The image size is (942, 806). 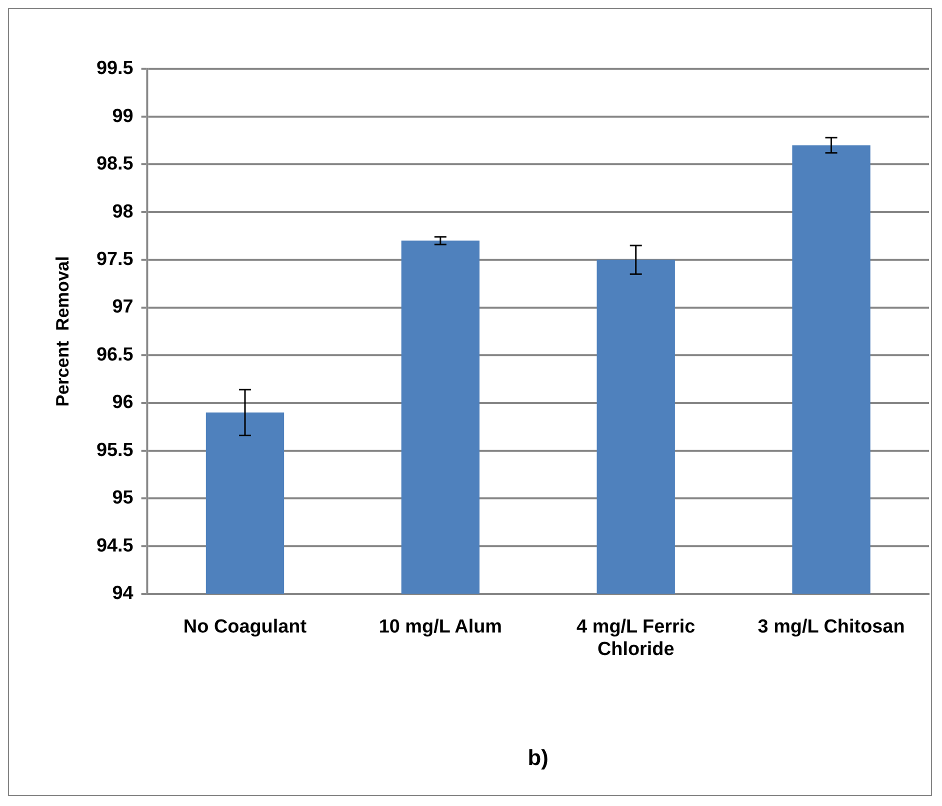 I want to click on y-tick-label: 97, so click(x=123, y=307).